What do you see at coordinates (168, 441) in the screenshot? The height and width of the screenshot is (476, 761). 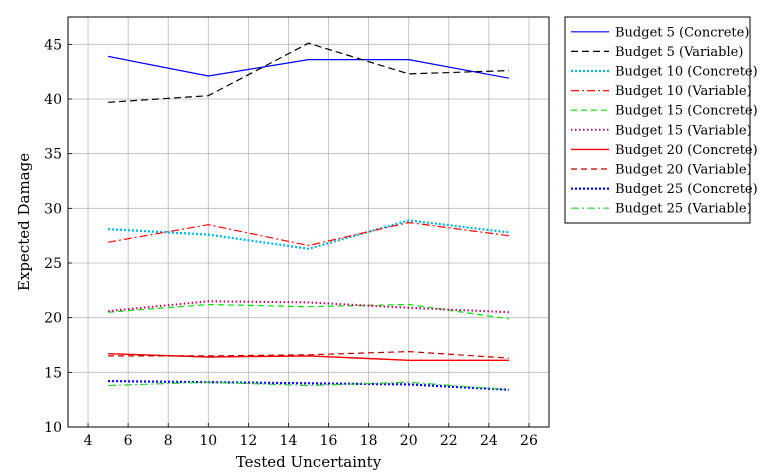 I see `x-tick-label: 8` at bounding box center [168, 441].